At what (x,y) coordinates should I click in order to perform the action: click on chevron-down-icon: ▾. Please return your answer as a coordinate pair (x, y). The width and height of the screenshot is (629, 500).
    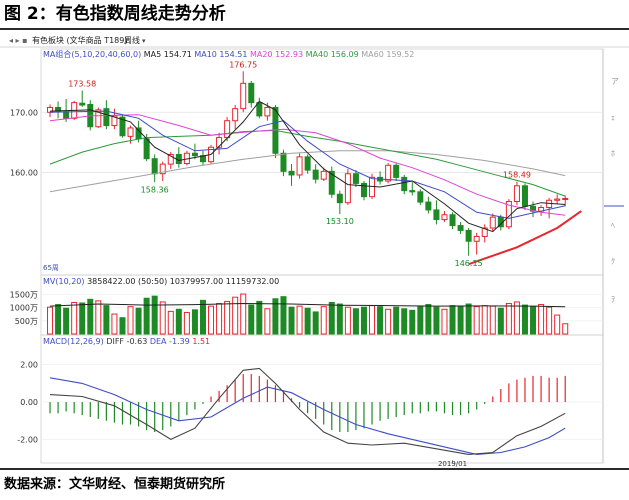
    Looking at the image, I should click on (144, 41).